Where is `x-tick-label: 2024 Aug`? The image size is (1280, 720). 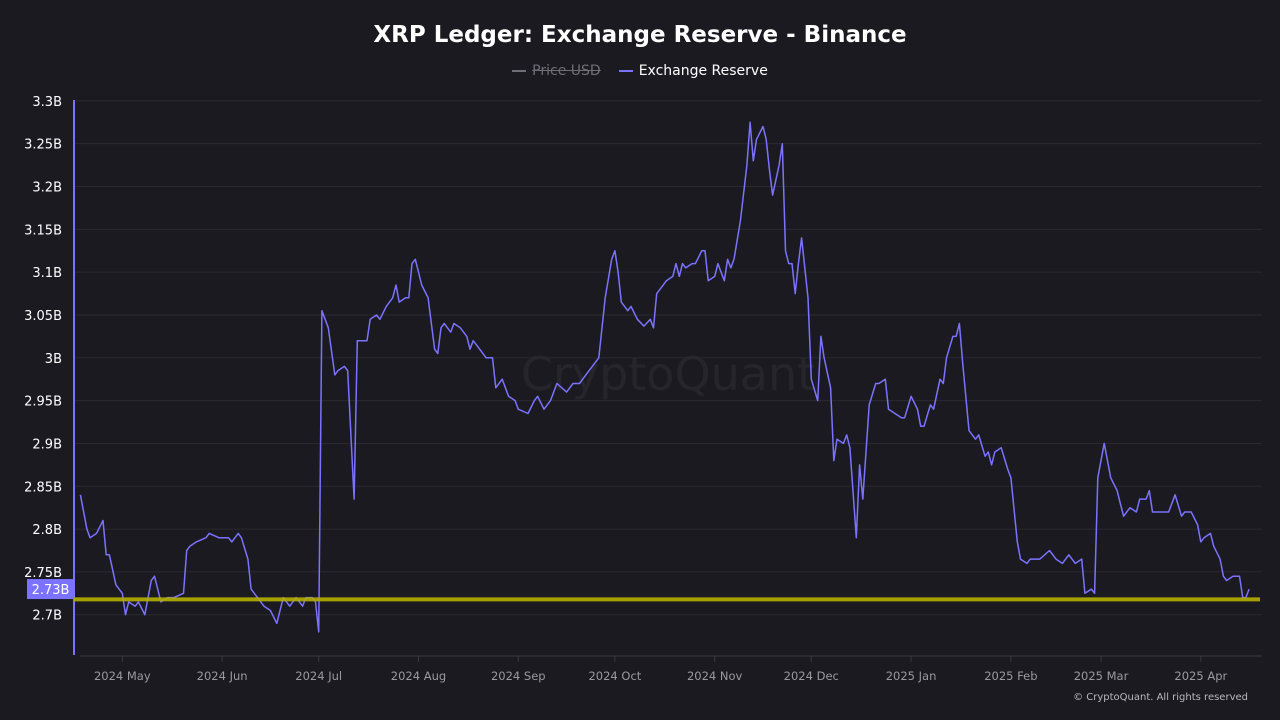
x-tick-label: 2024 Aug is located at coordinates (418, 676).